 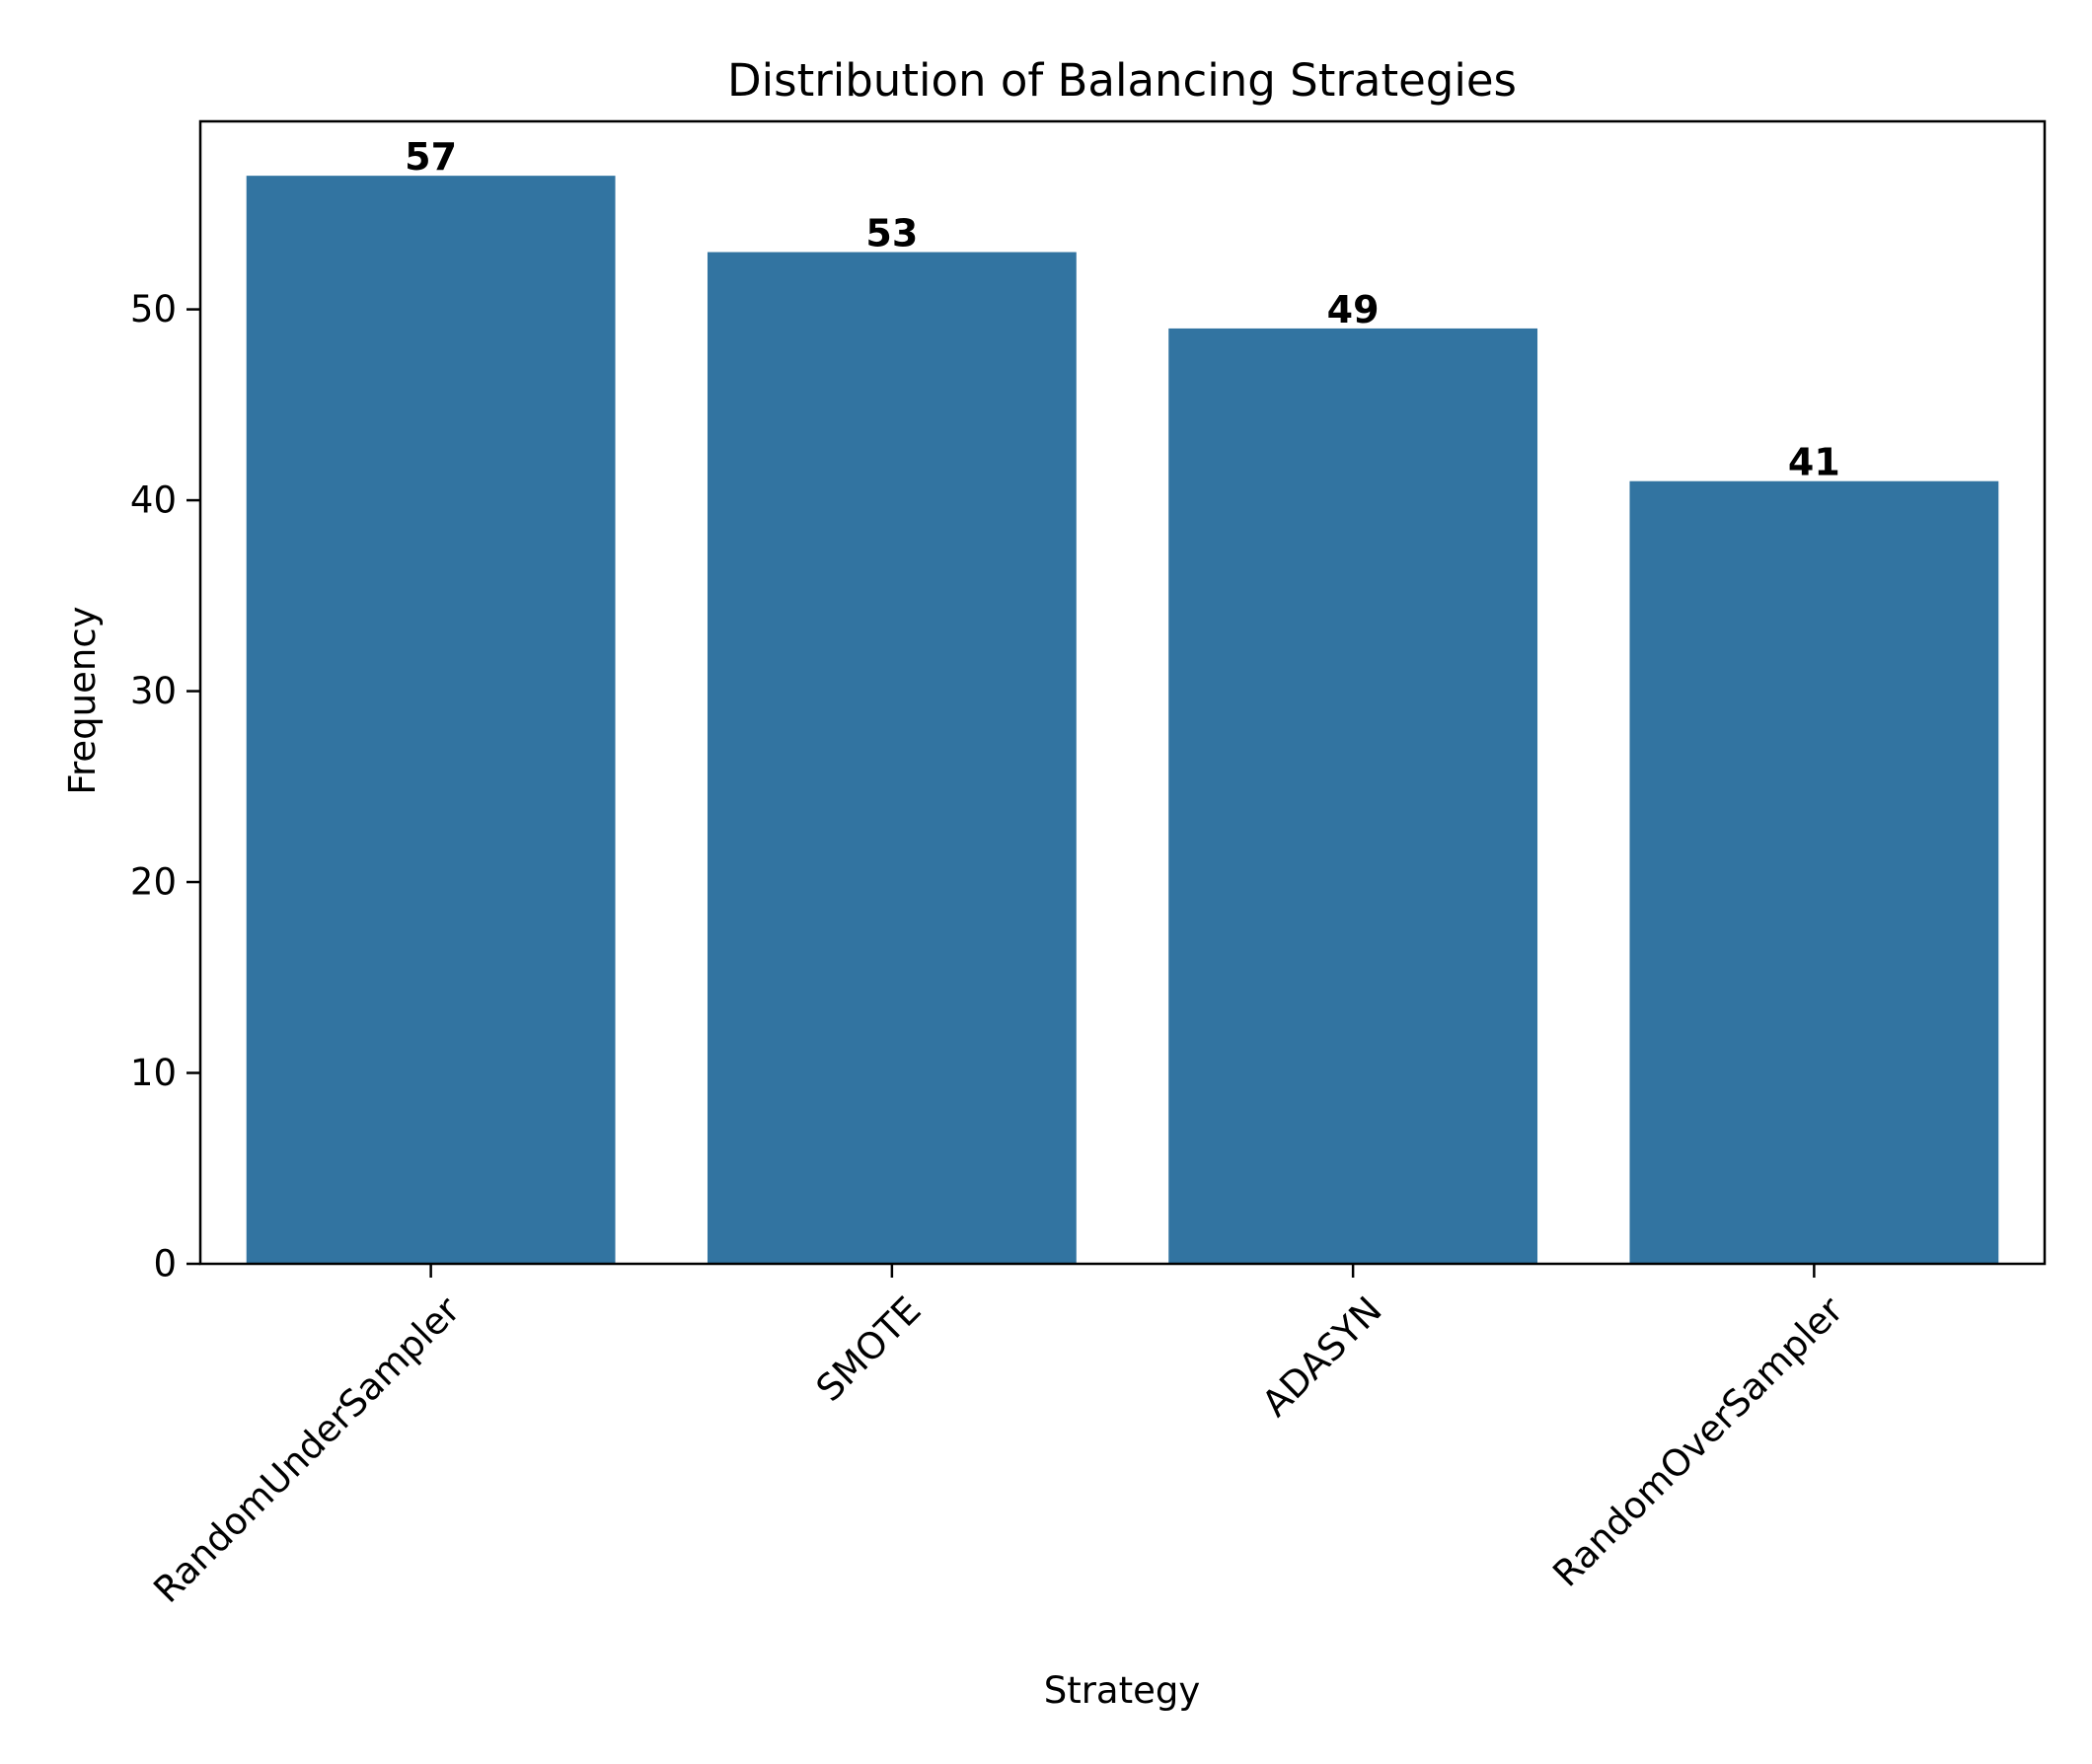 What do you see at coordinates (154, 309) in the screenshot?
I see `y-tick-label-5: 50` at bounding box center [154, 309].